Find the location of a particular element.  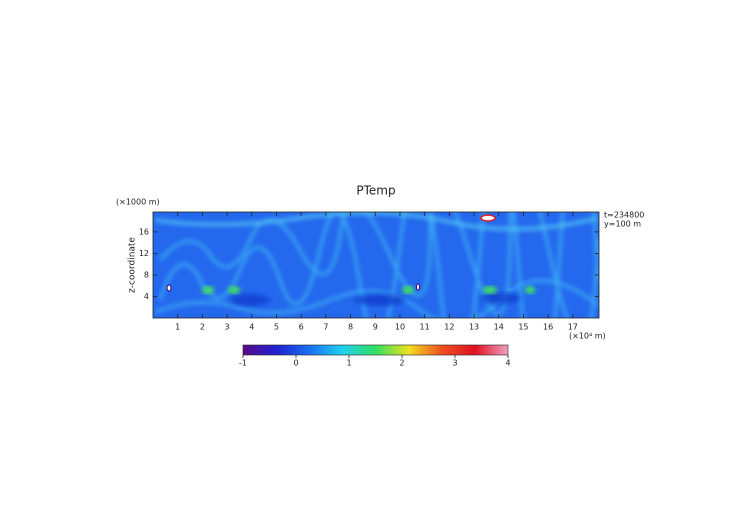

colorbar-tick-label: 1 is located at coordinates (348, 363).